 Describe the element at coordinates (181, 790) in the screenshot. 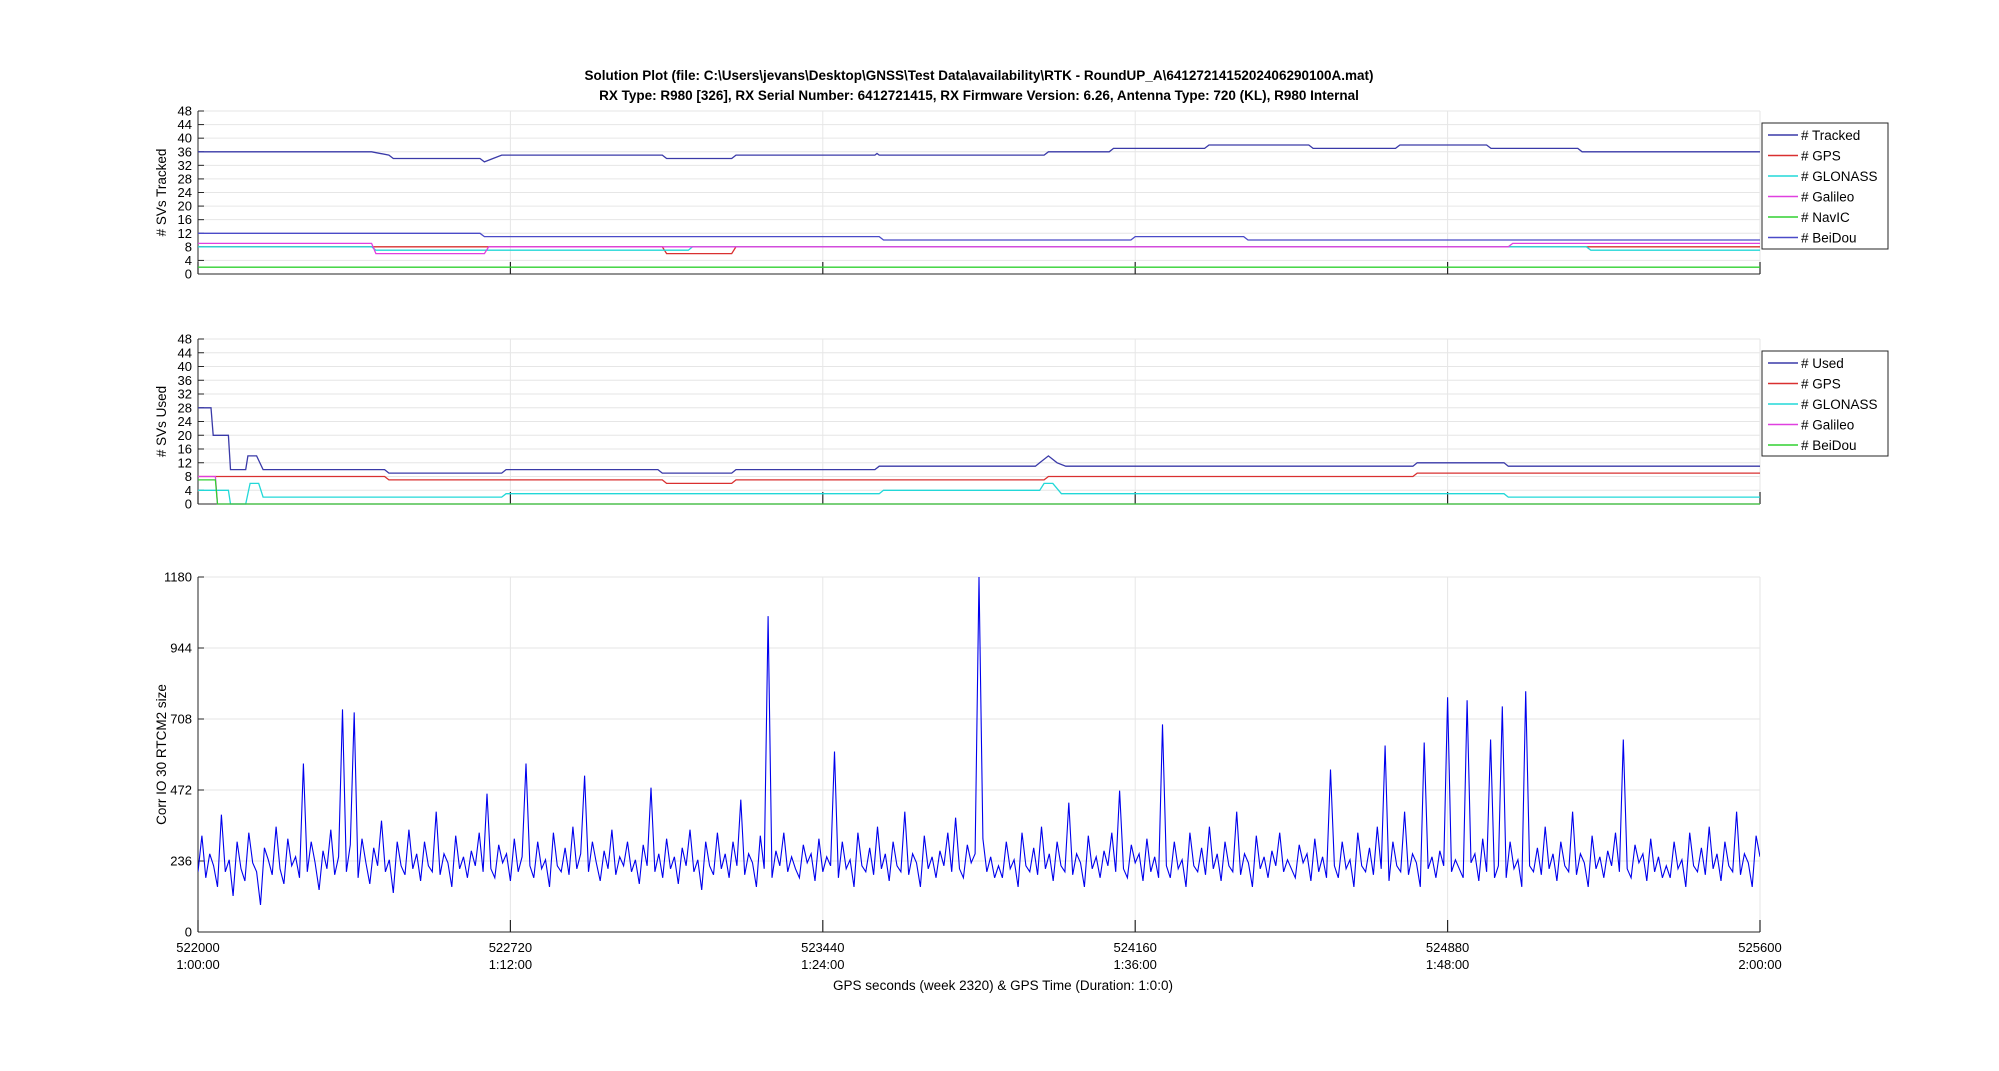

I see `y-tick-label: 472` at that location.